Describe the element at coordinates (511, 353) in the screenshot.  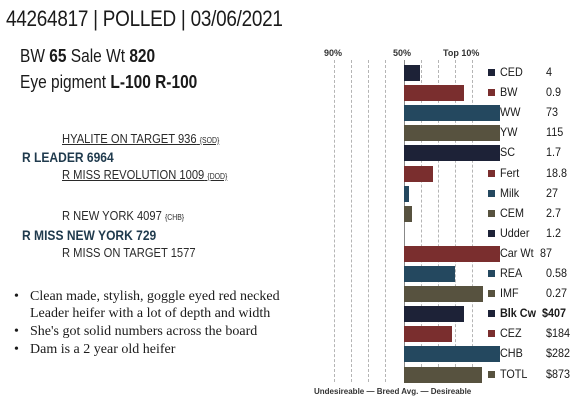
I see `trait-label: CHB` at that location.